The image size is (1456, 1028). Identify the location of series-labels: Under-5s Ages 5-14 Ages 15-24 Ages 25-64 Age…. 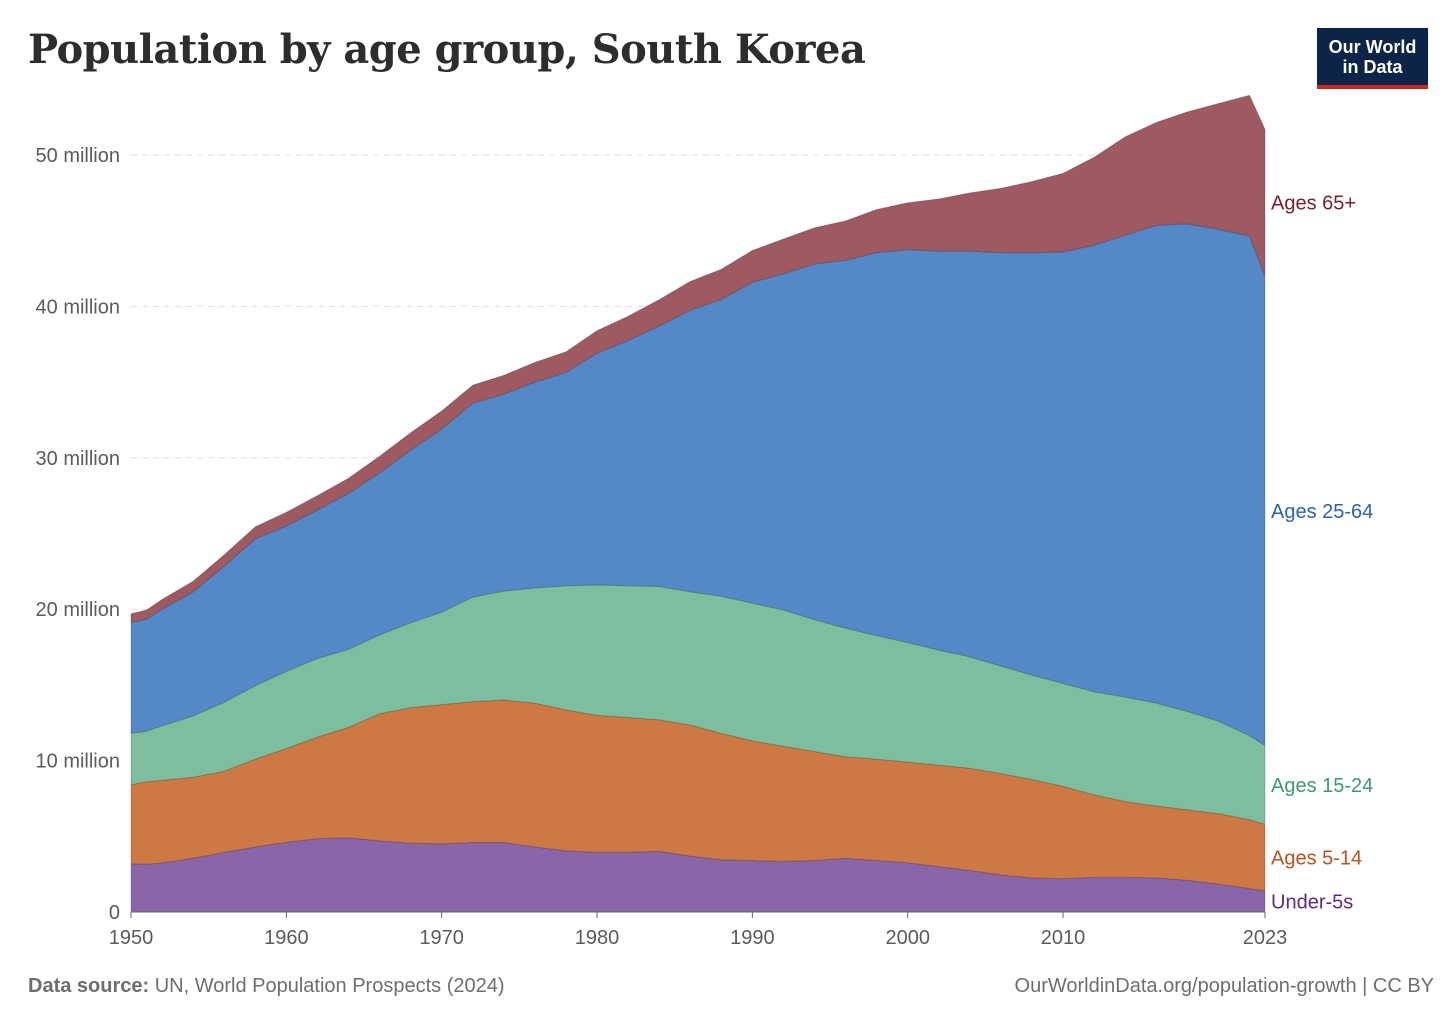
(1322, 553).